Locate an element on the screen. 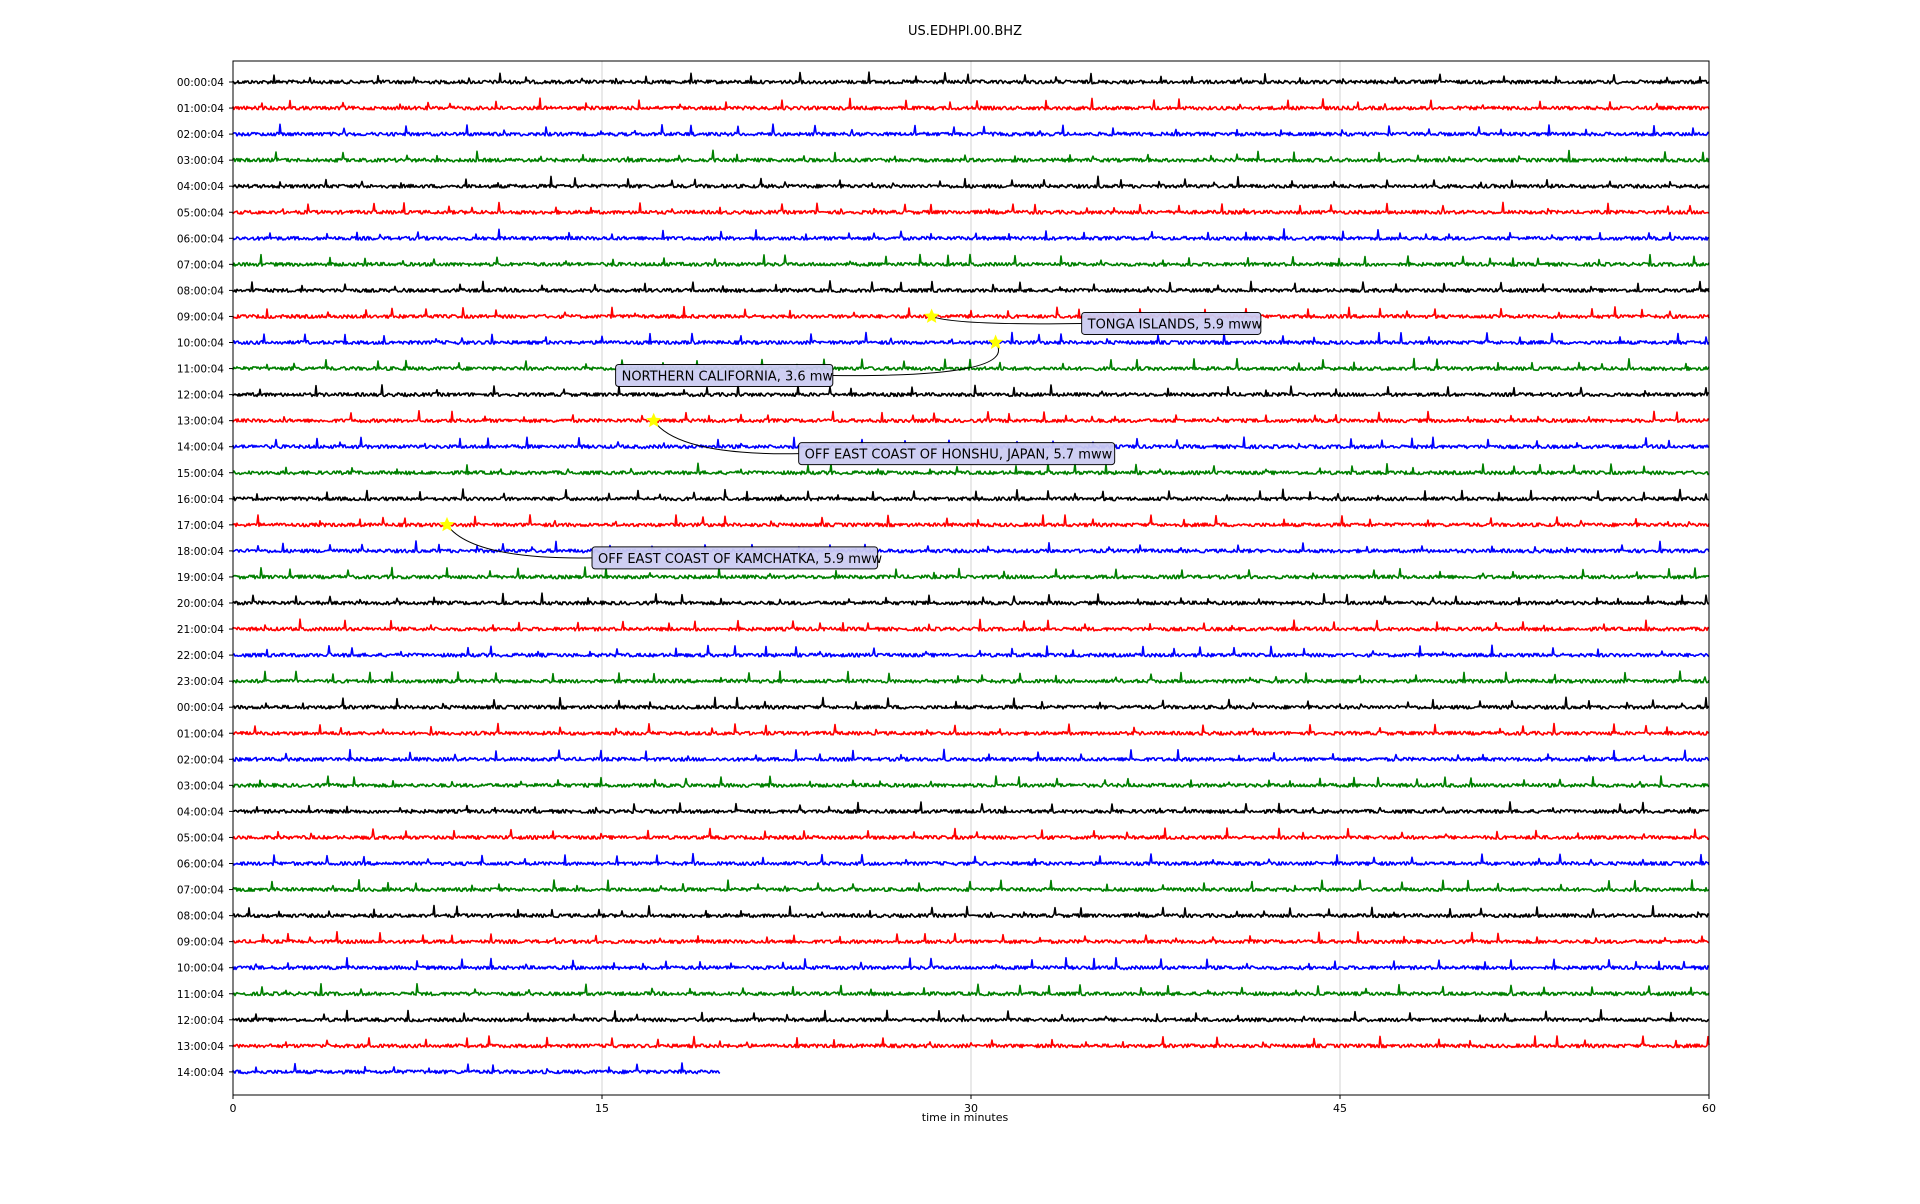 This screenshot has height=1204, width=1920. row-time-label: 21:00:04 is located at coordinates (200, 630).